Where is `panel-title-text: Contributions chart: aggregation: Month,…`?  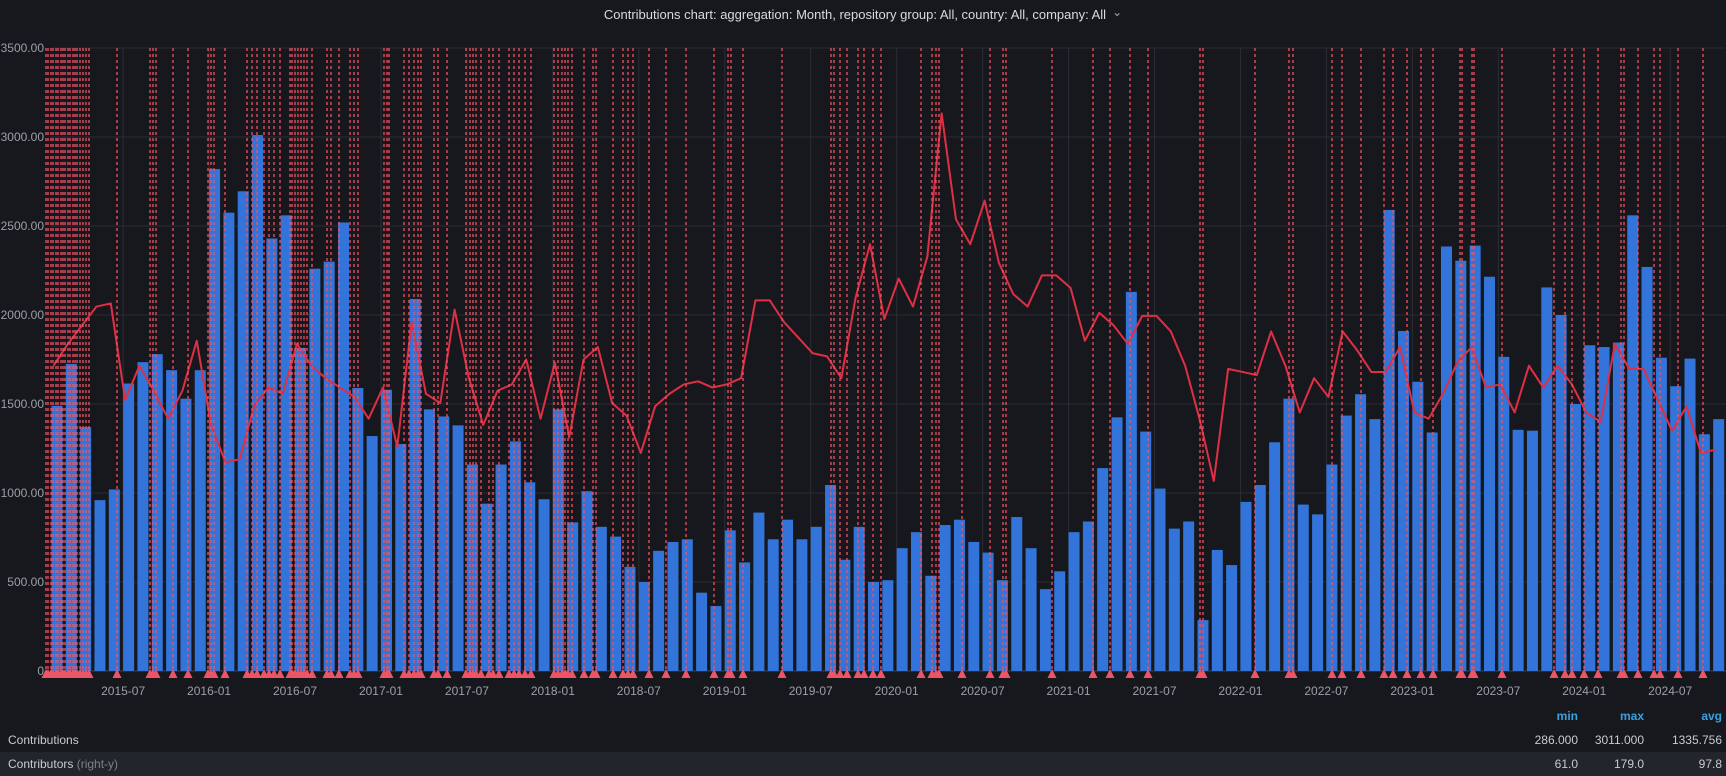
panel-title-text: Contributions chart: aggregation: Month,… is located at coordinates (855, 14).